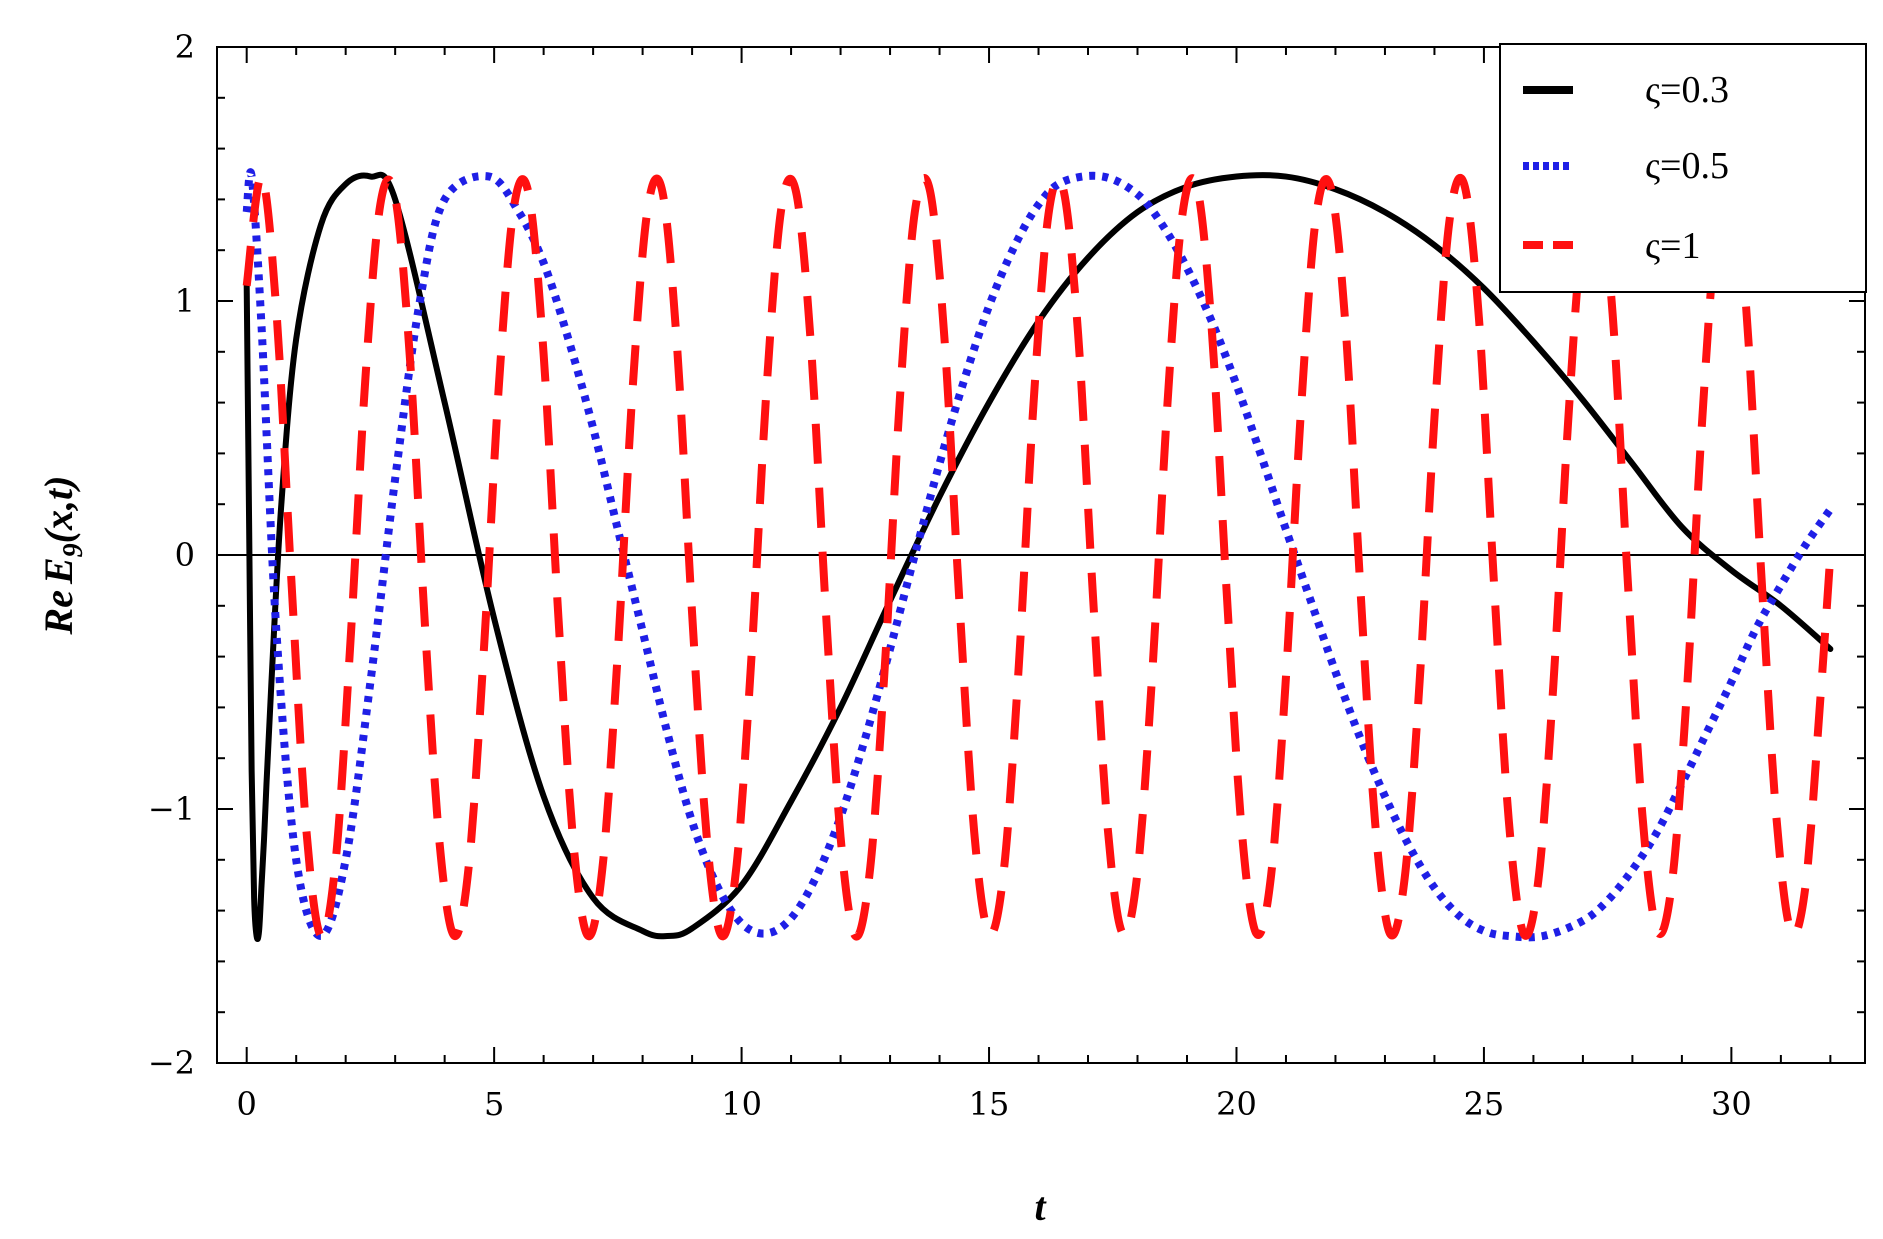  What do you see at coordinates (1687, 166) in the screenshot?
I see `legend-label-s0-5: ς=0.5` at bounding box center [1687, 166].